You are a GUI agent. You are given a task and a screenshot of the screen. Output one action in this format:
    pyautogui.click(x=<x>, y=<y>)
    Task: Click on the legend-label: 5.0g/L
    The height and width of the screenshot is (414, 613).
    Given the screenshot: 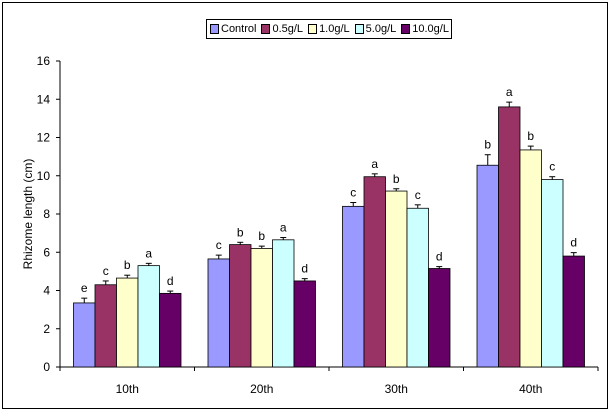 What is the action you would take?
    pyautogui.click(x=381, y=29)
    